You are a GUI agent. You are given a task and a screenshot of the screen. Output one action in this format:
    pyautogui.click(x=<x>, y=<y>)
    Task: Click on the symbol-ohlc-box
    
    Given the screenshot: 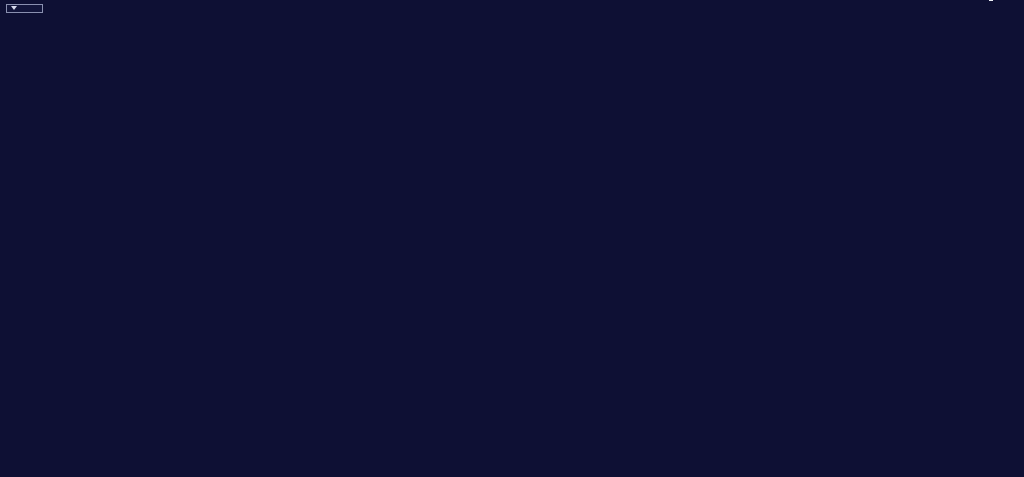 What is the action you would take?
    pyautogui.click(x=24, y=8)
    